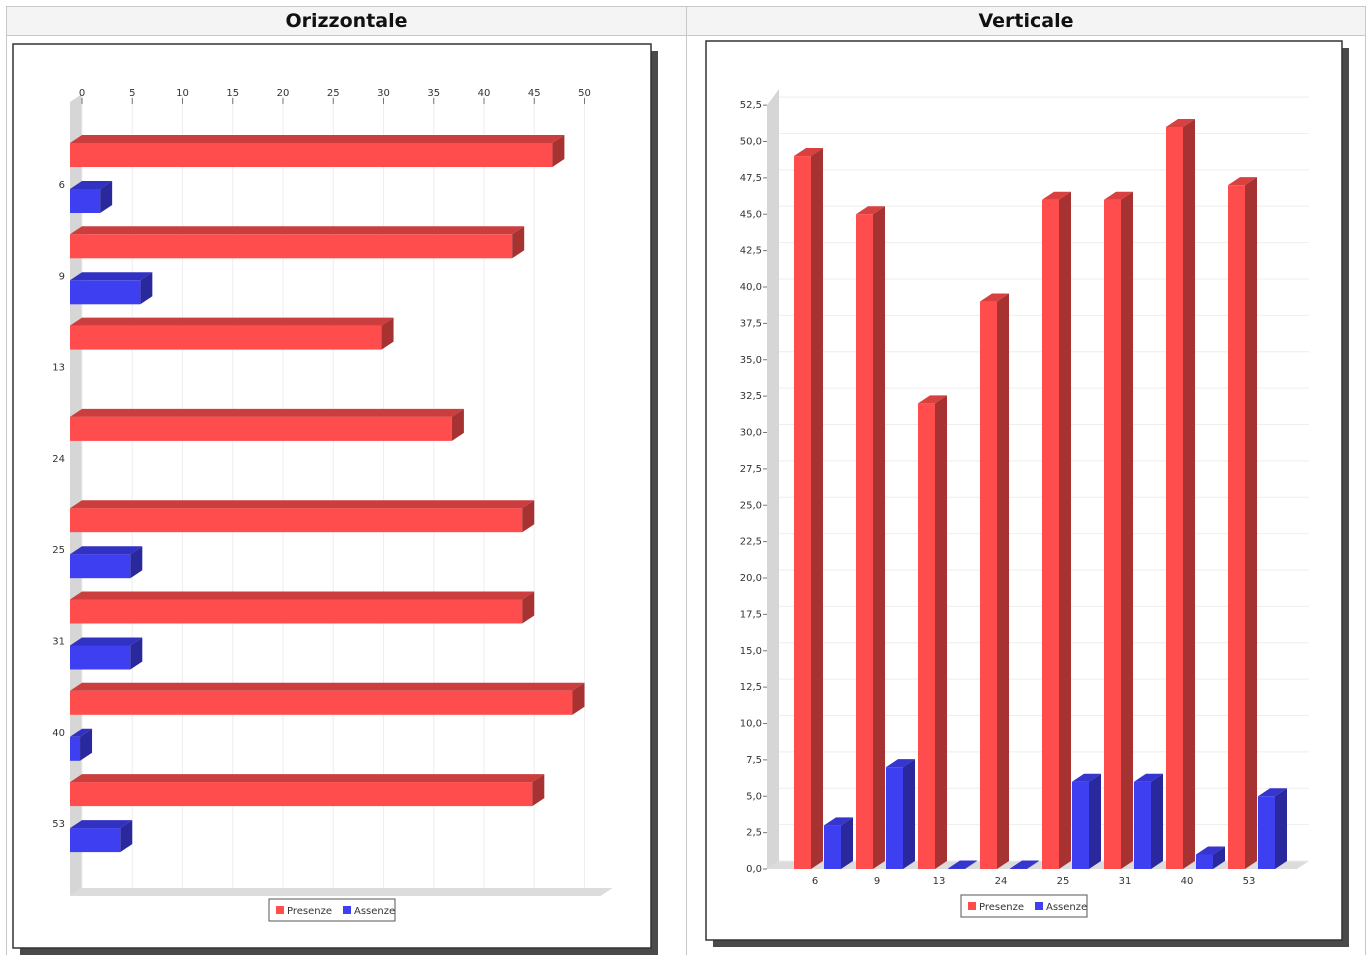 The height and width of the screenshot is (955, 1370). What do you see at coordinates (1033, 864) in the screenshot?
I see `assenze-bar-24-side` at bounding box center [1033, 864].